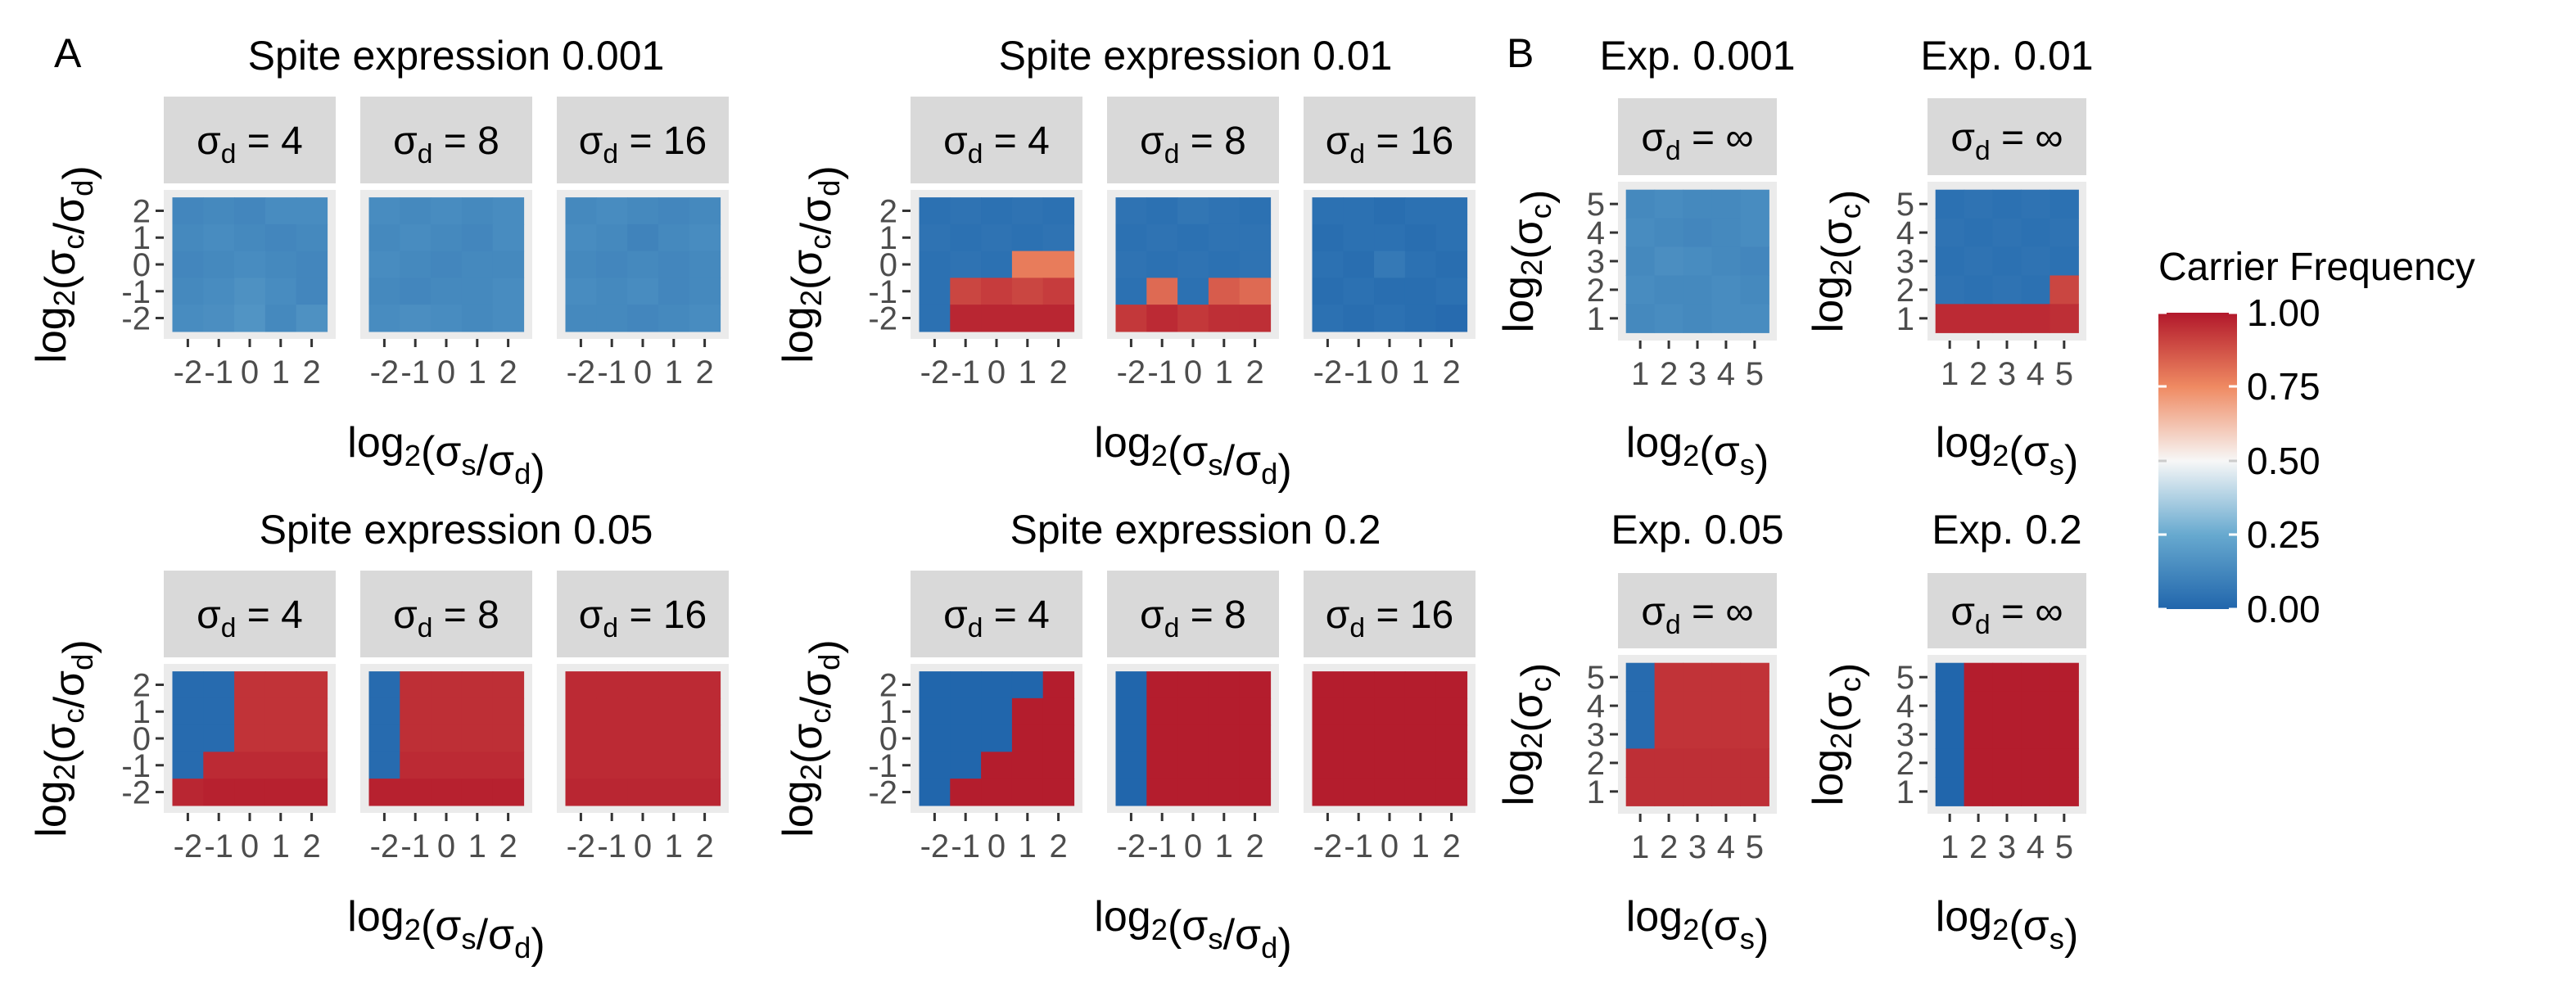 This screenshot has width=2576, height=984. I want to click on y-tick-label: 2, so click(888, 685).